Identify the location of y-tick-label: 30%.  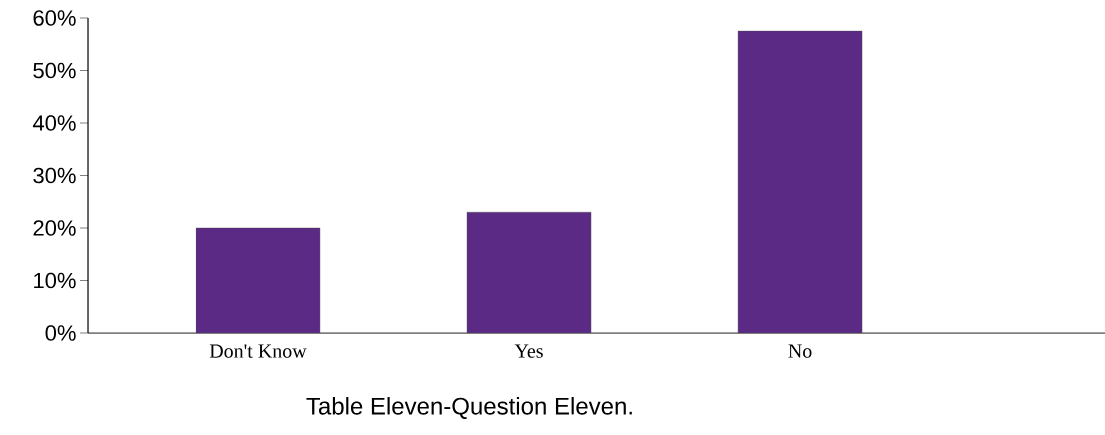
(54, 175).